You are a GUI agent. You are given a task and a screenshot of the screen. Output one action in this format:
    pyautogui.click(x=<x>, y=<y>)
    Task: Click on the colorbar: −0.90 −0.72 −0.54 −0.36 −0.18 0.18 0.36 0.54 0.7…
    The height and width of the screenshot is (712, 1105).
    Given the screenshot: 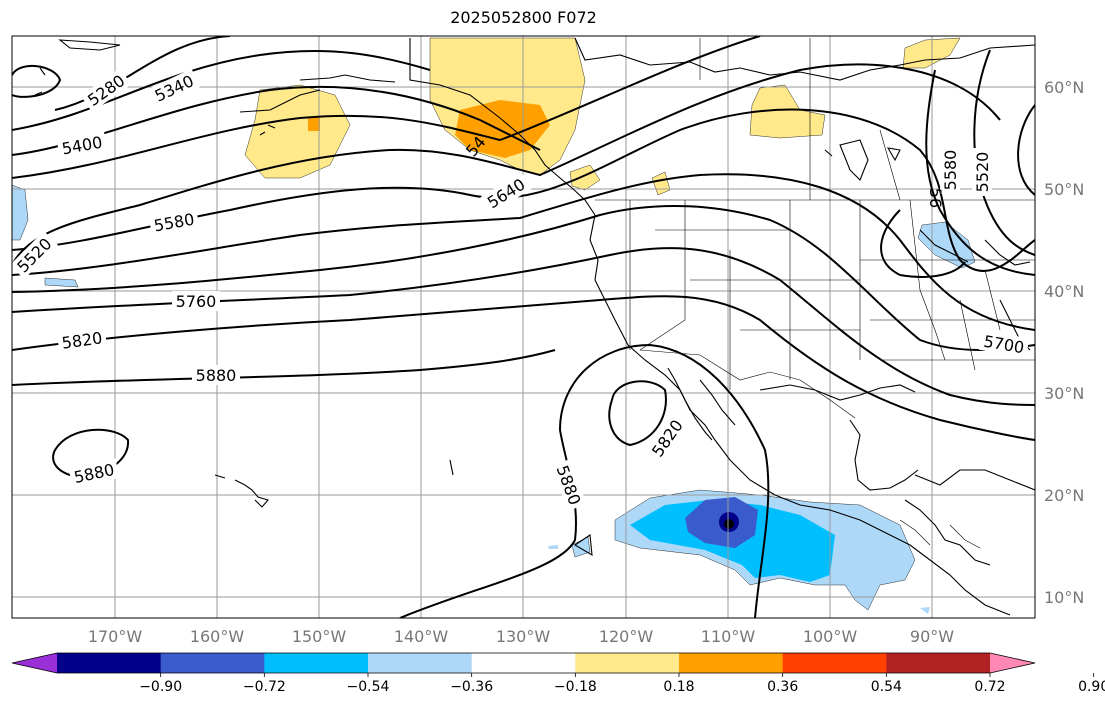 What is the action you would take?
    pyautogui.click(x=558, y=673)
    